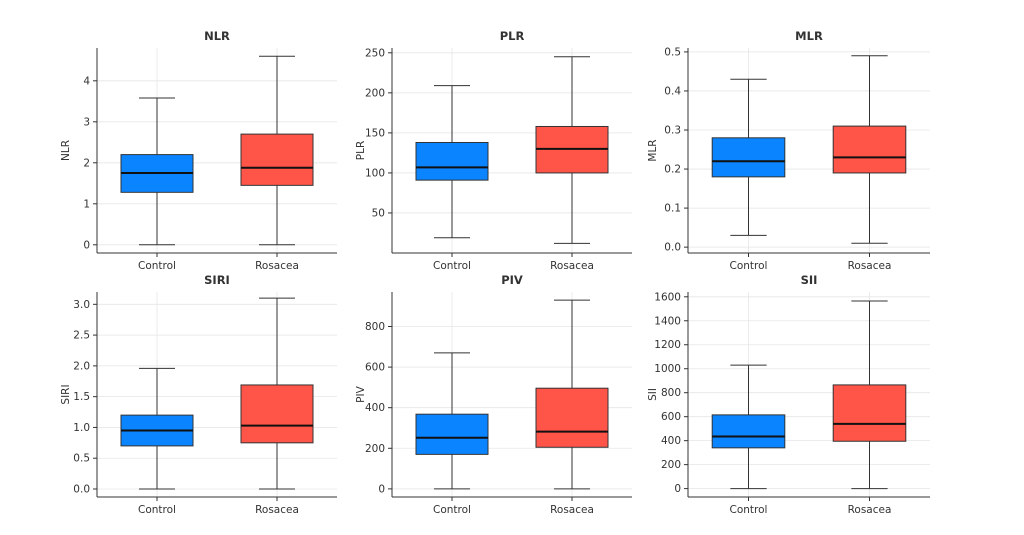 The height and width of the screenshot is (535, 1024). Describe the element at coordinates (81, 428) in the screenshot. I see `y-tick-label: 1.0` at that location.